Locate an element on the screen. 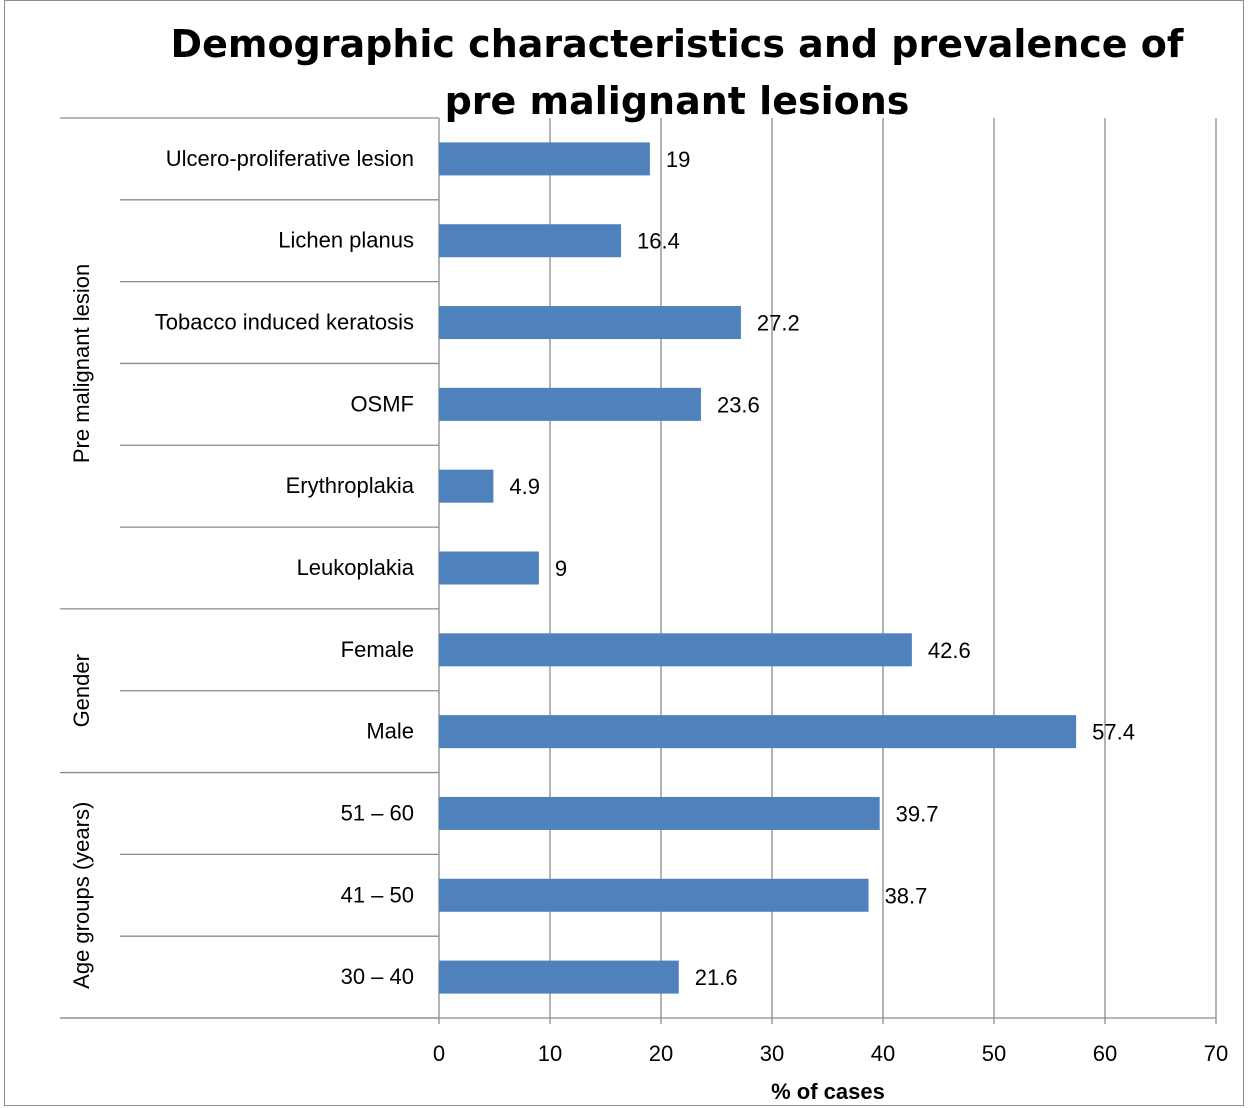  data-label: 21.6 is located at coordinates (716, 977).